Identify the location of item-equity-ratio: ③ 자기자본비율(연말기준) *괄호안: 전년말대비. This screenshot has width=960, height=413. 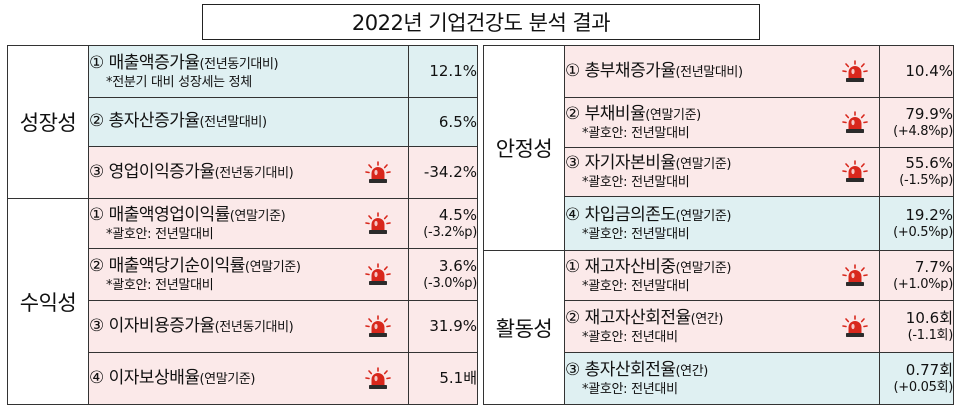
(722, 172).